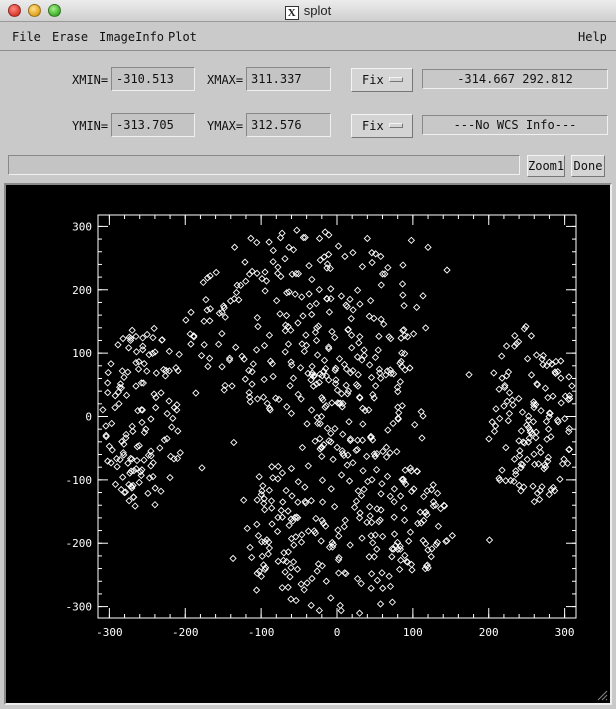 The width and height of the screenshot is (616, 709). I want to click on menu-help: Help, so click(592, 37).